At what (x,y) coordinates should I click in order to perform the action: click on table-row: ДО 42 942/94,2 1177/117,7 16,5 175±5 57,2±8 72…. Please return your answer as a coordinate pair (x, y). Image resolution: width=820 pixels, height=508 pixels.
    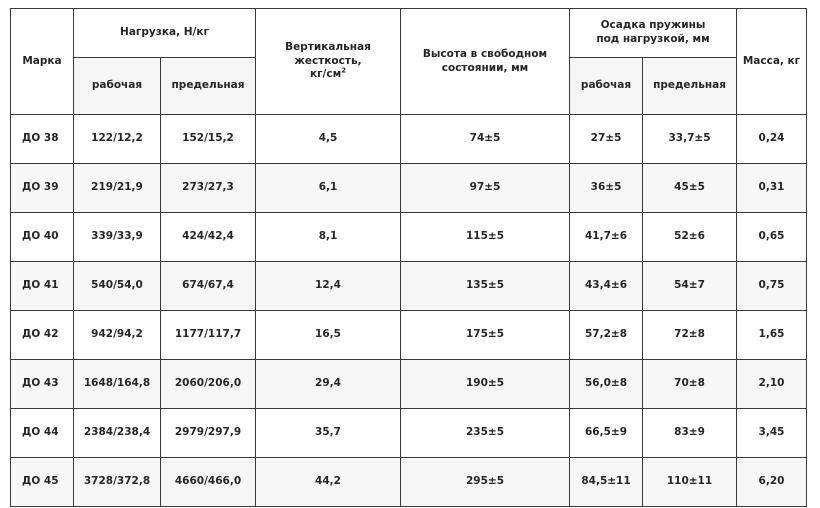
    Looking at the image, I should click on (409, 335).